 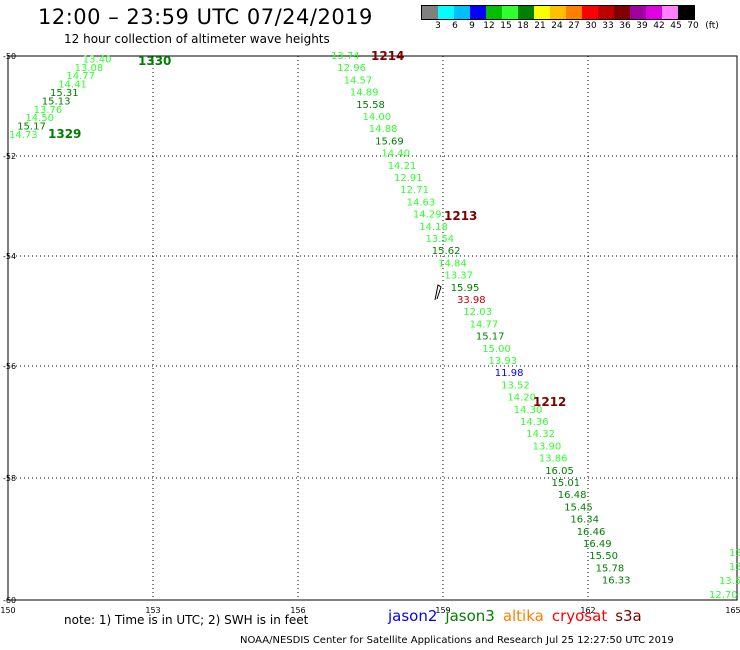 I want to click on legend-swatches, so click(x=558, y=12).